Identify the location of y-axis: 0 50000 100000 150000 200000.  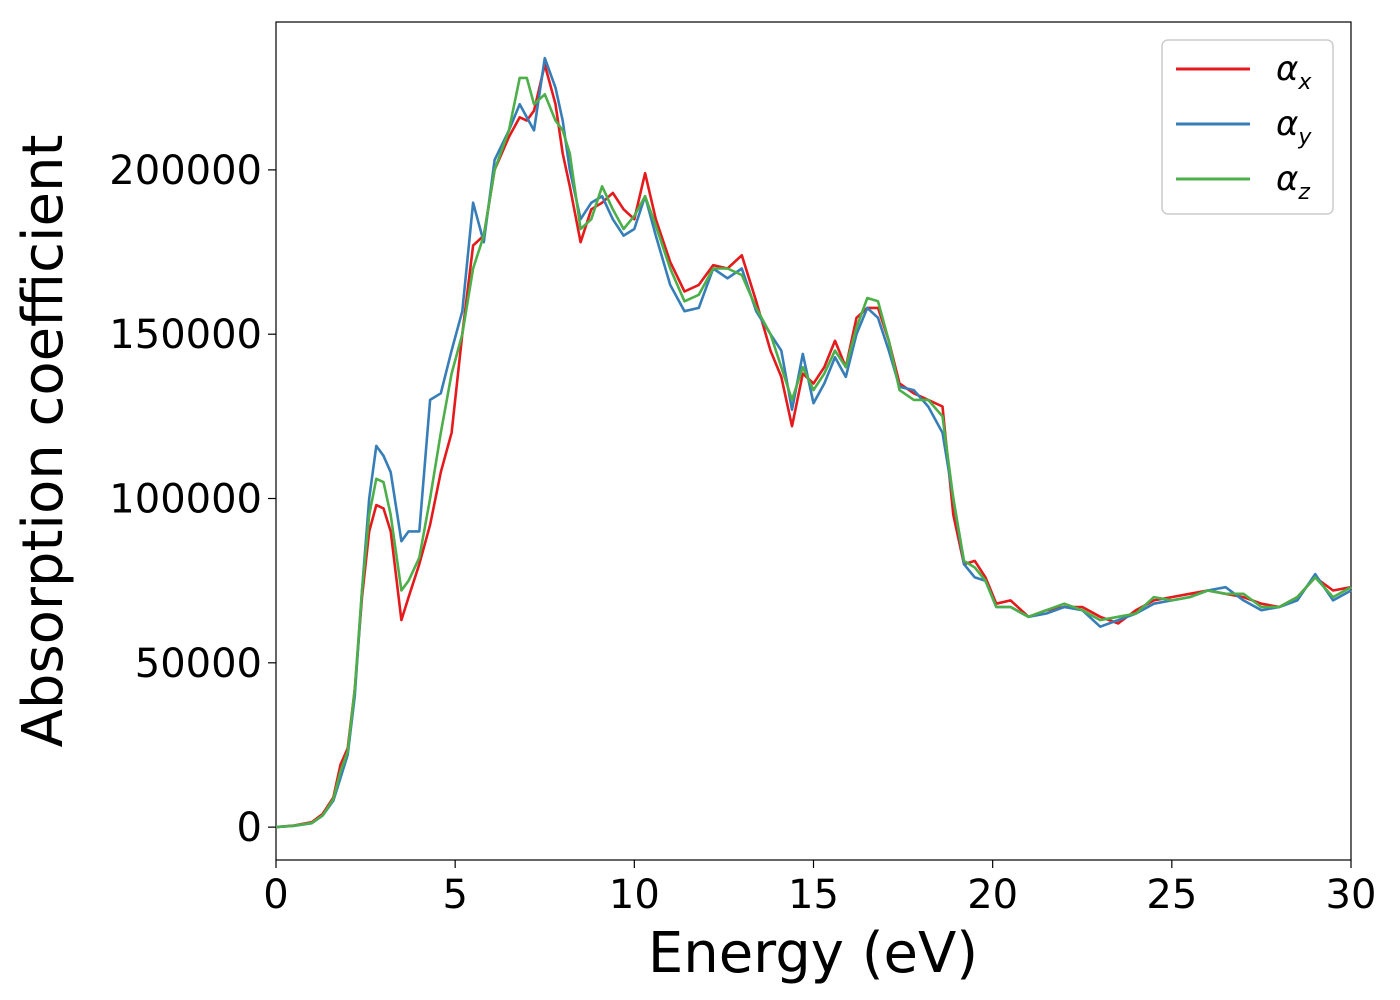
(192, 499).